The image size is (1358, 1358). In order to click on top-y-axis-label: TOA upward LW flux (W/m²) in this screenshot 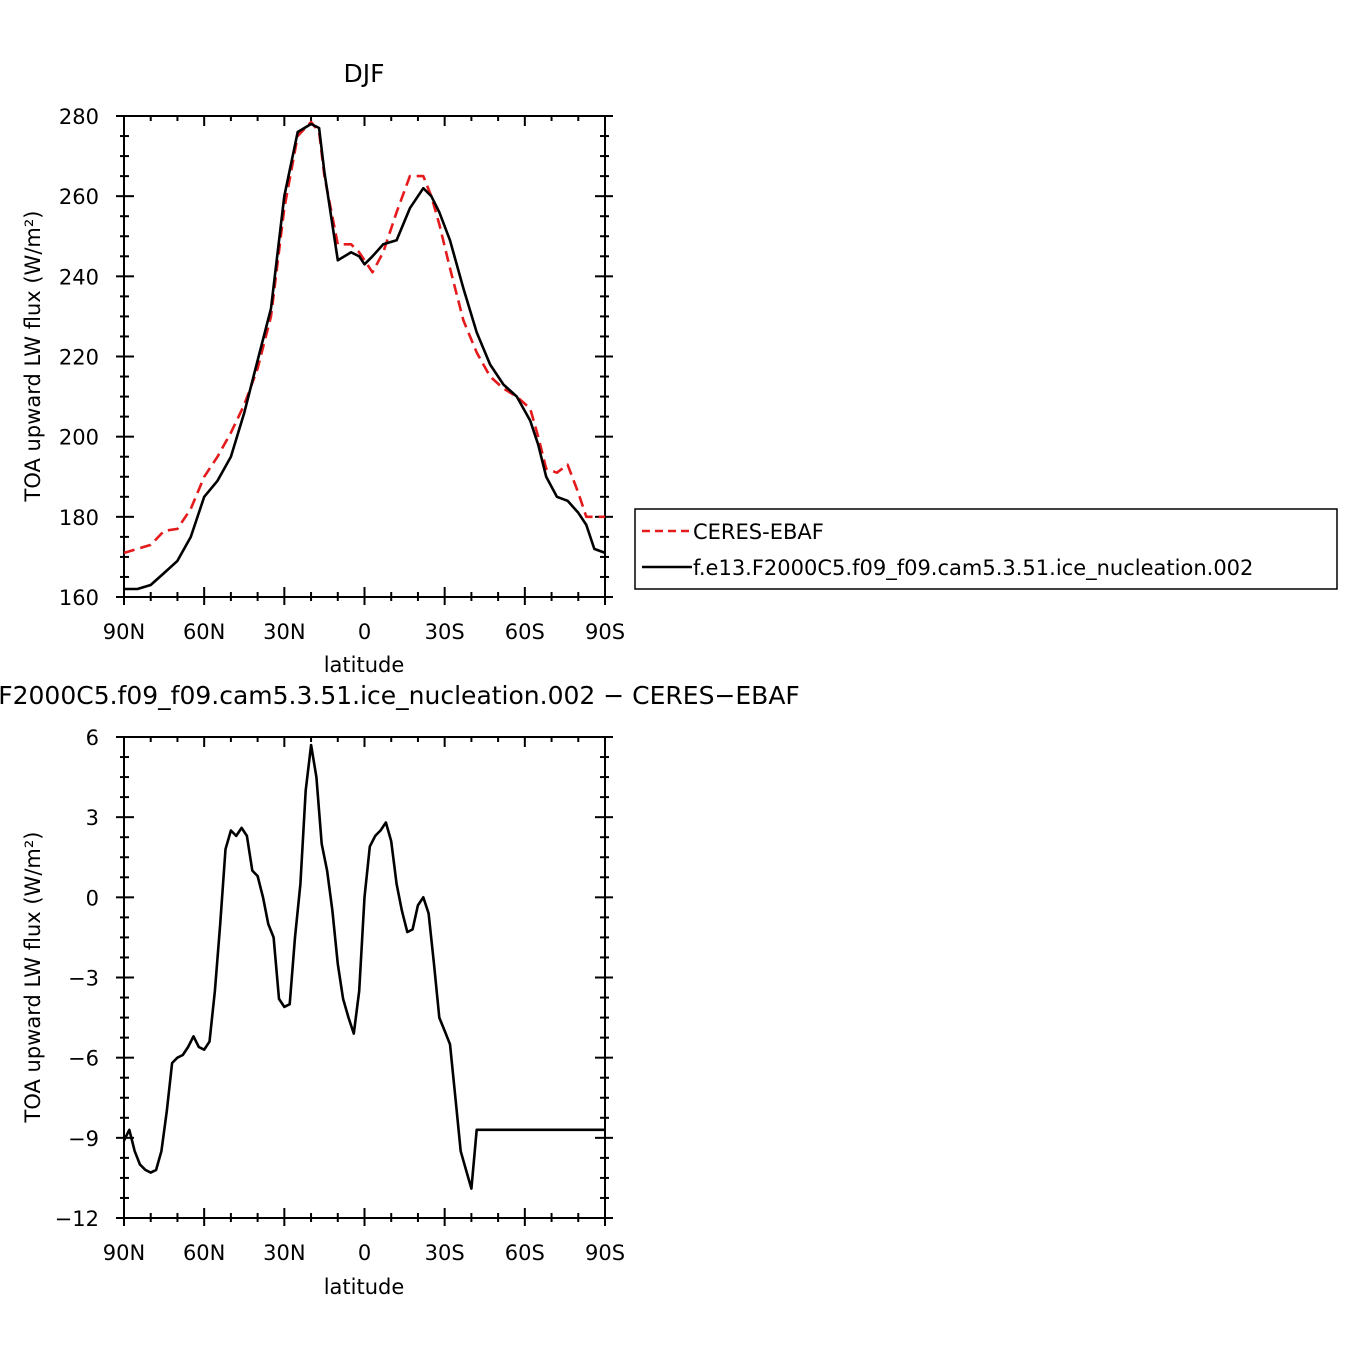, I will do `click(33, 357)`.